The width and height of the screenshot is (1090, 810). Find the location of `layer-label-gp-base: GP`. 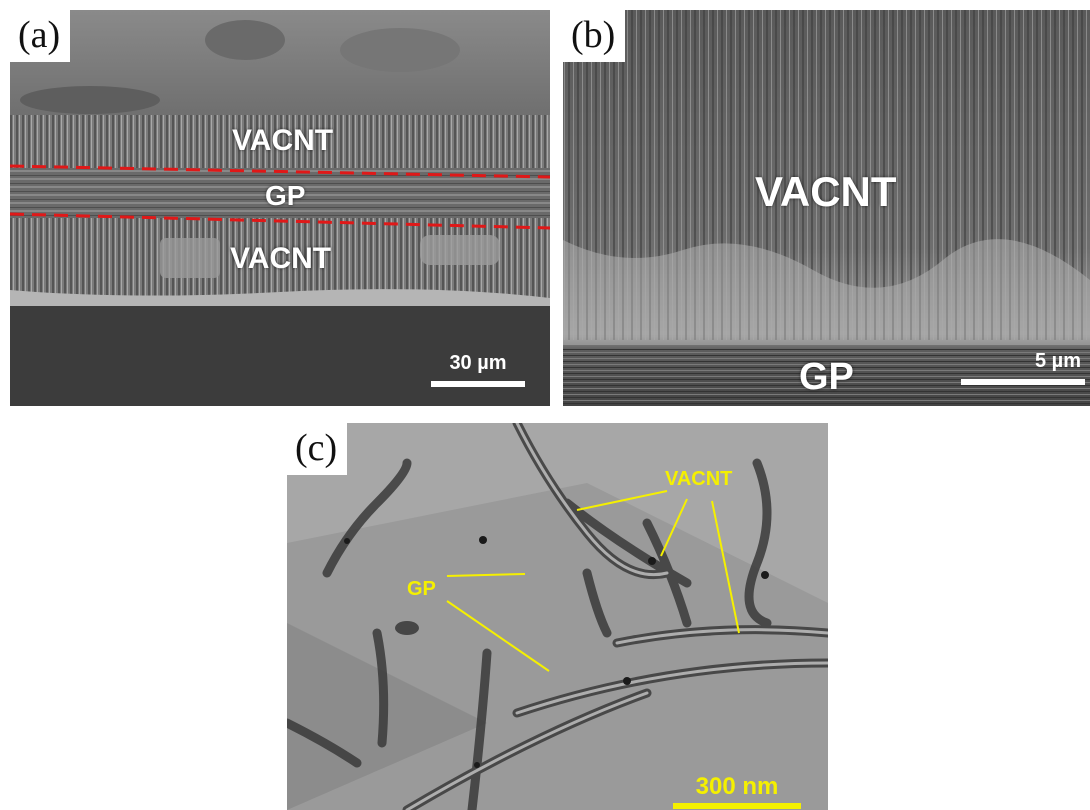

layer-label-gp-base: GP is located at coordinates (826, 377).